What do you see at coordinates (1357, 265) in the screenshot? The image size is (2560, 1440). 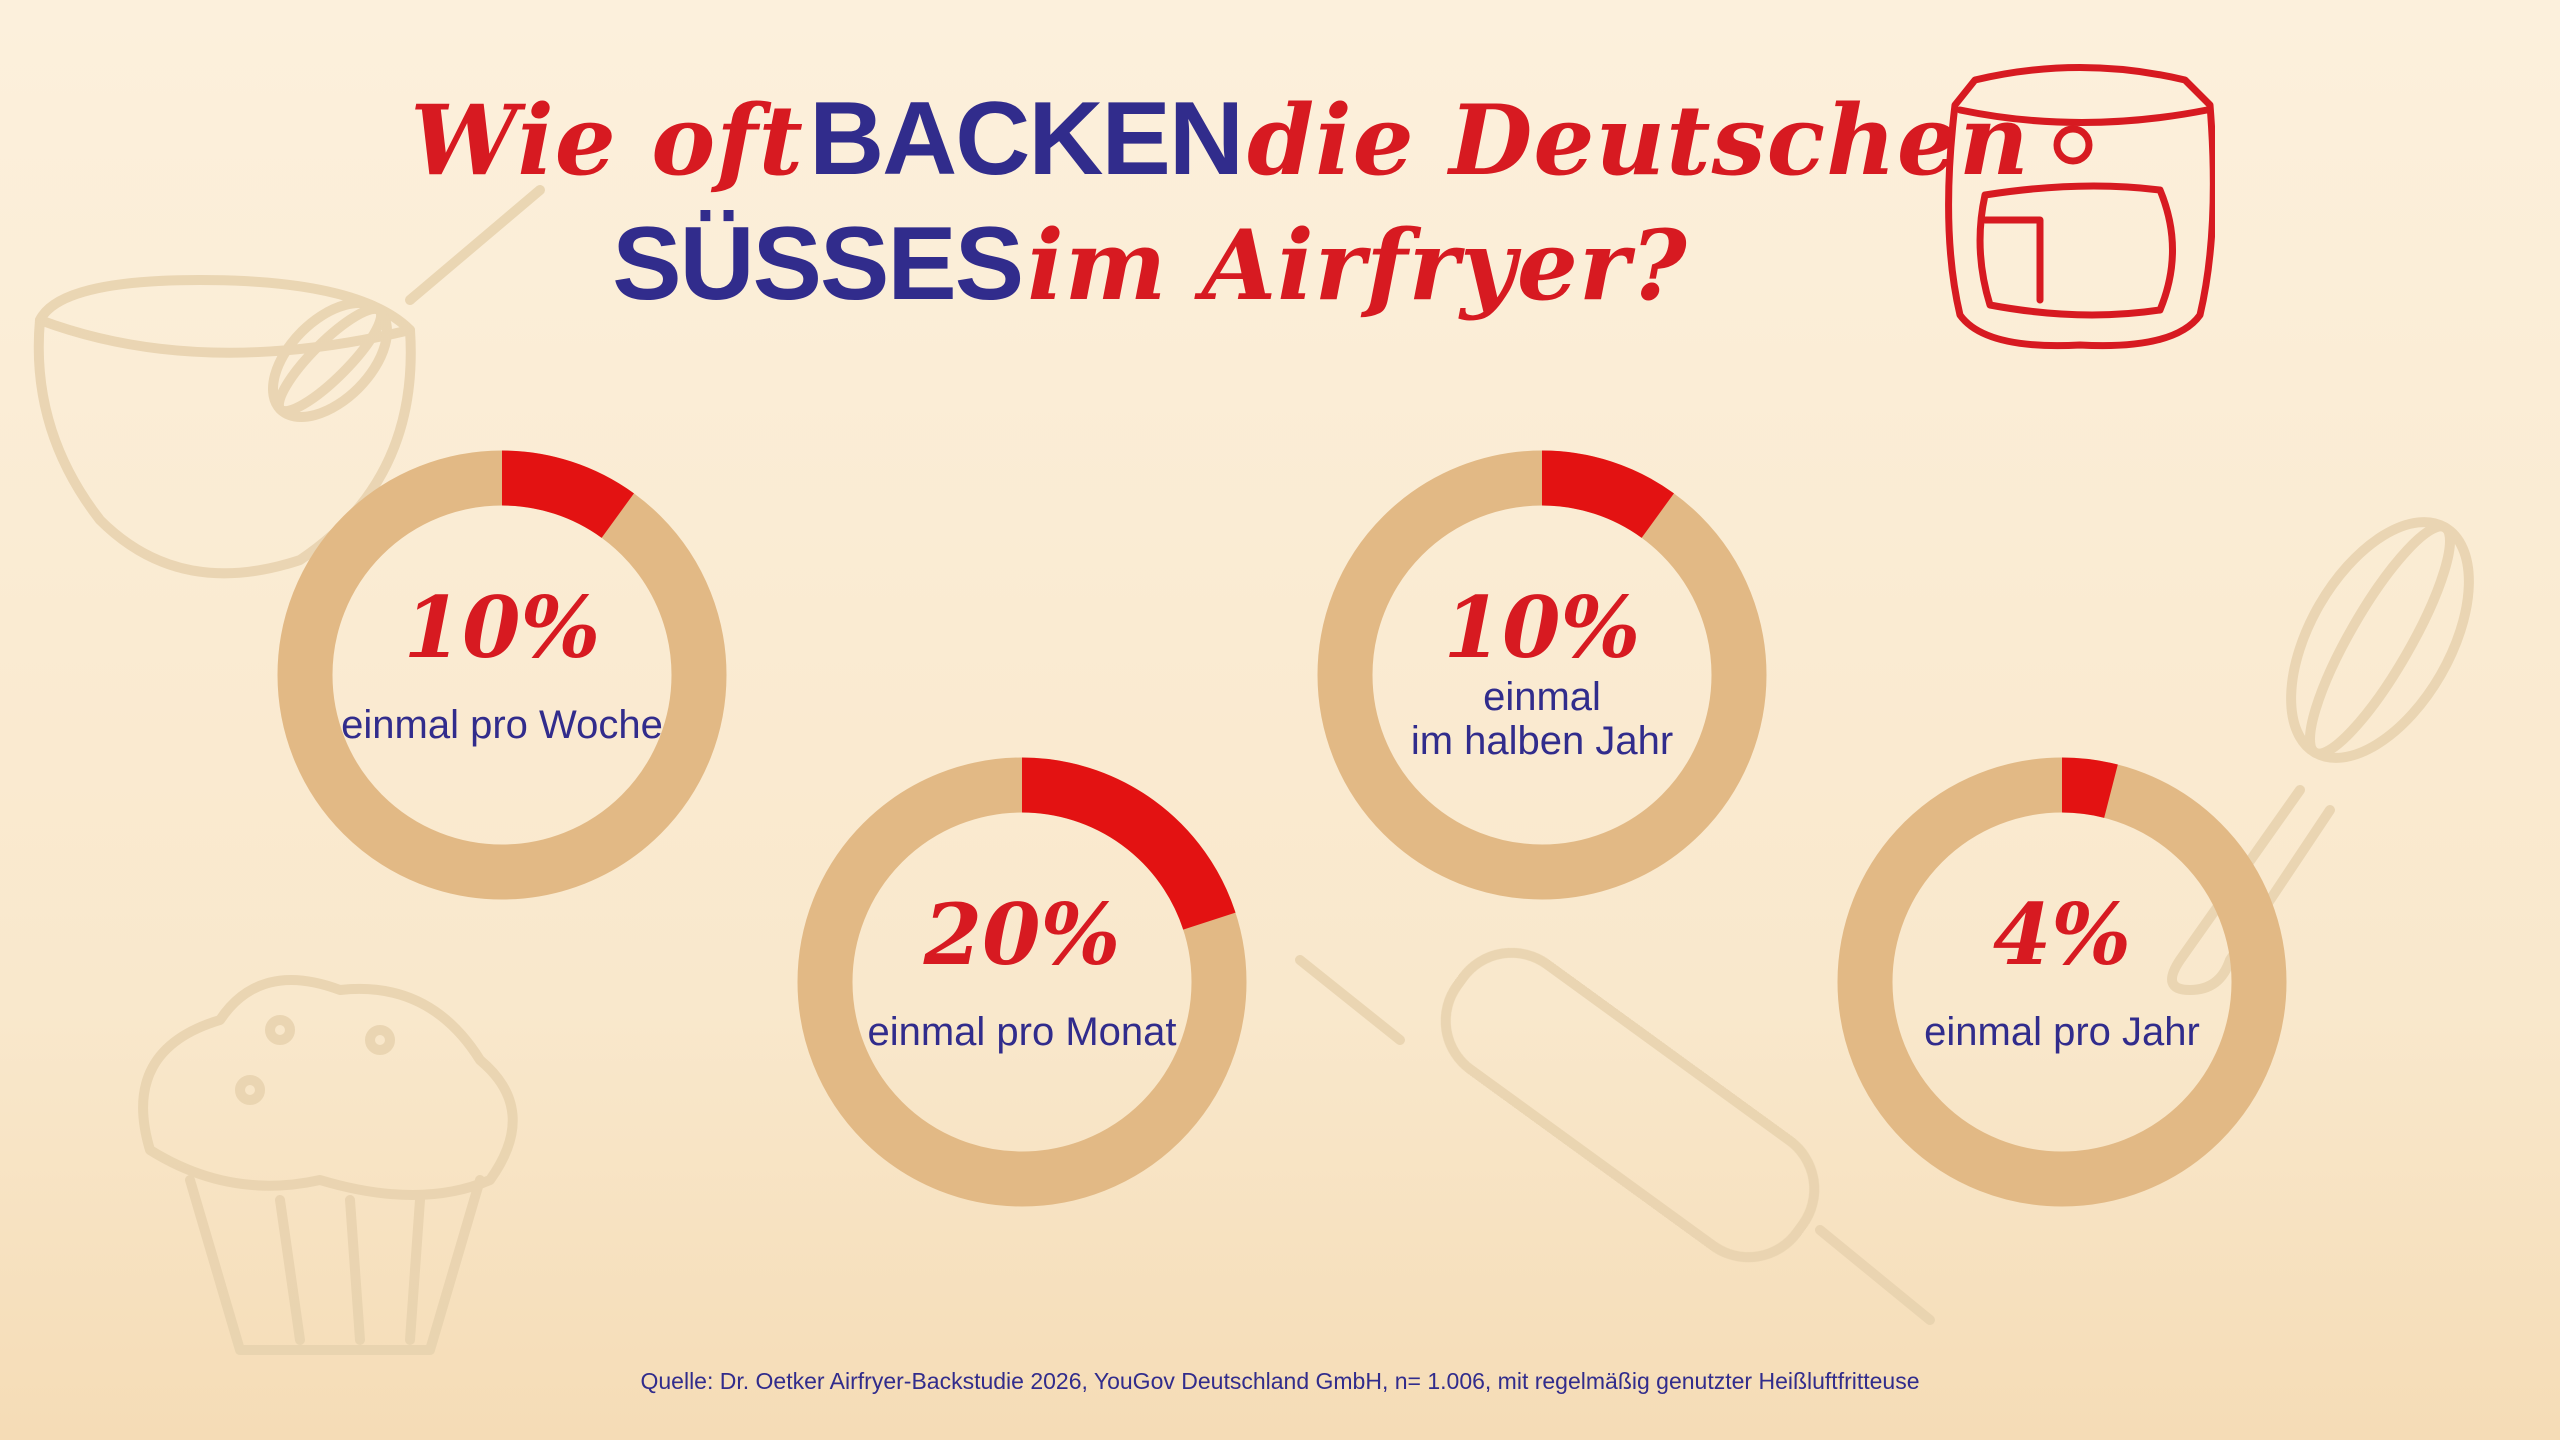 I see `title-part-im-airfryer: im Airfryer?` at bounding box center [1357, 265].